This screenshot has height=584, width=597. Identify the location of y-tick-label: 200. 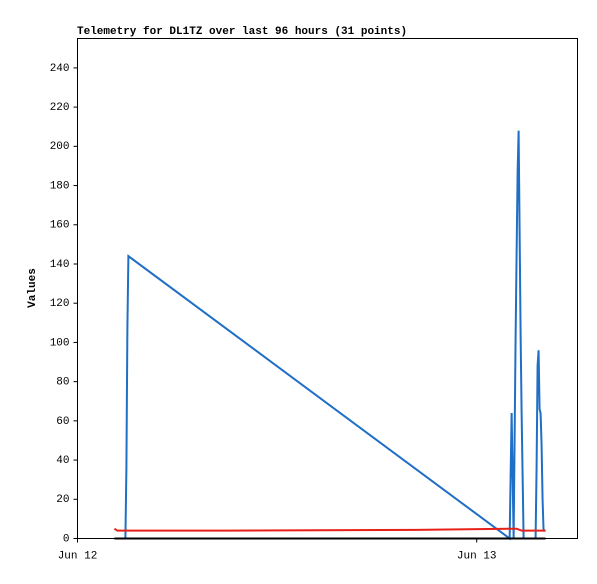
(60, 147).